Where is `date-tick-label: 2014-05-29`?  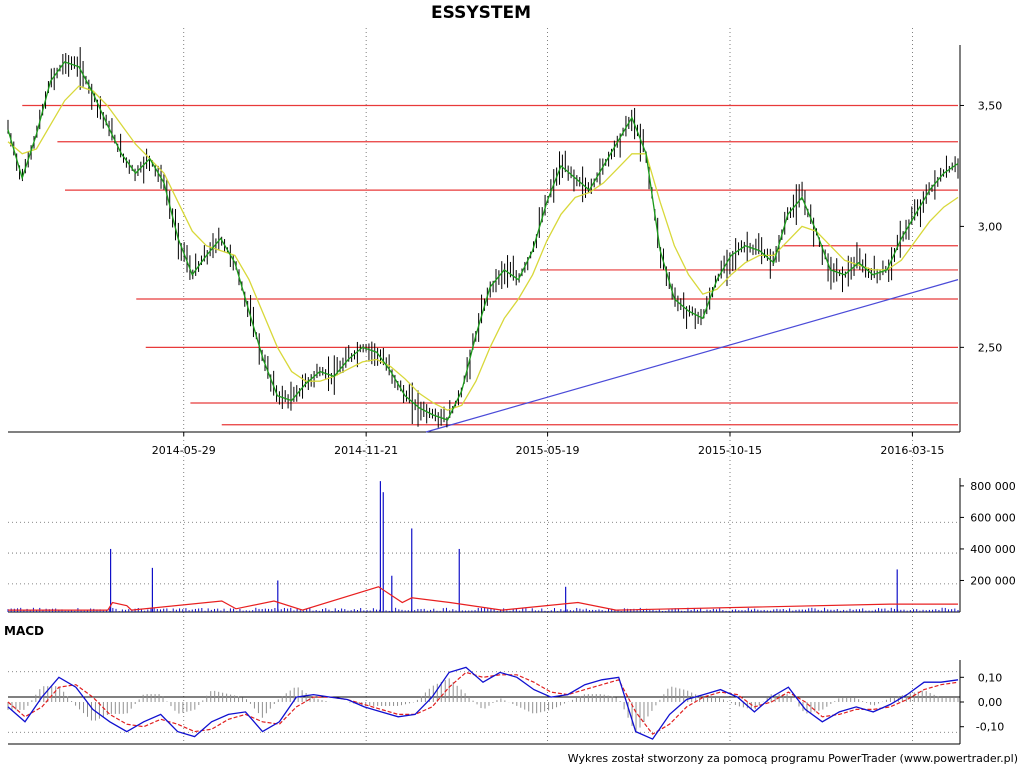 date-tick-label: 2014-05-29 is located at coordinates (184, 450).